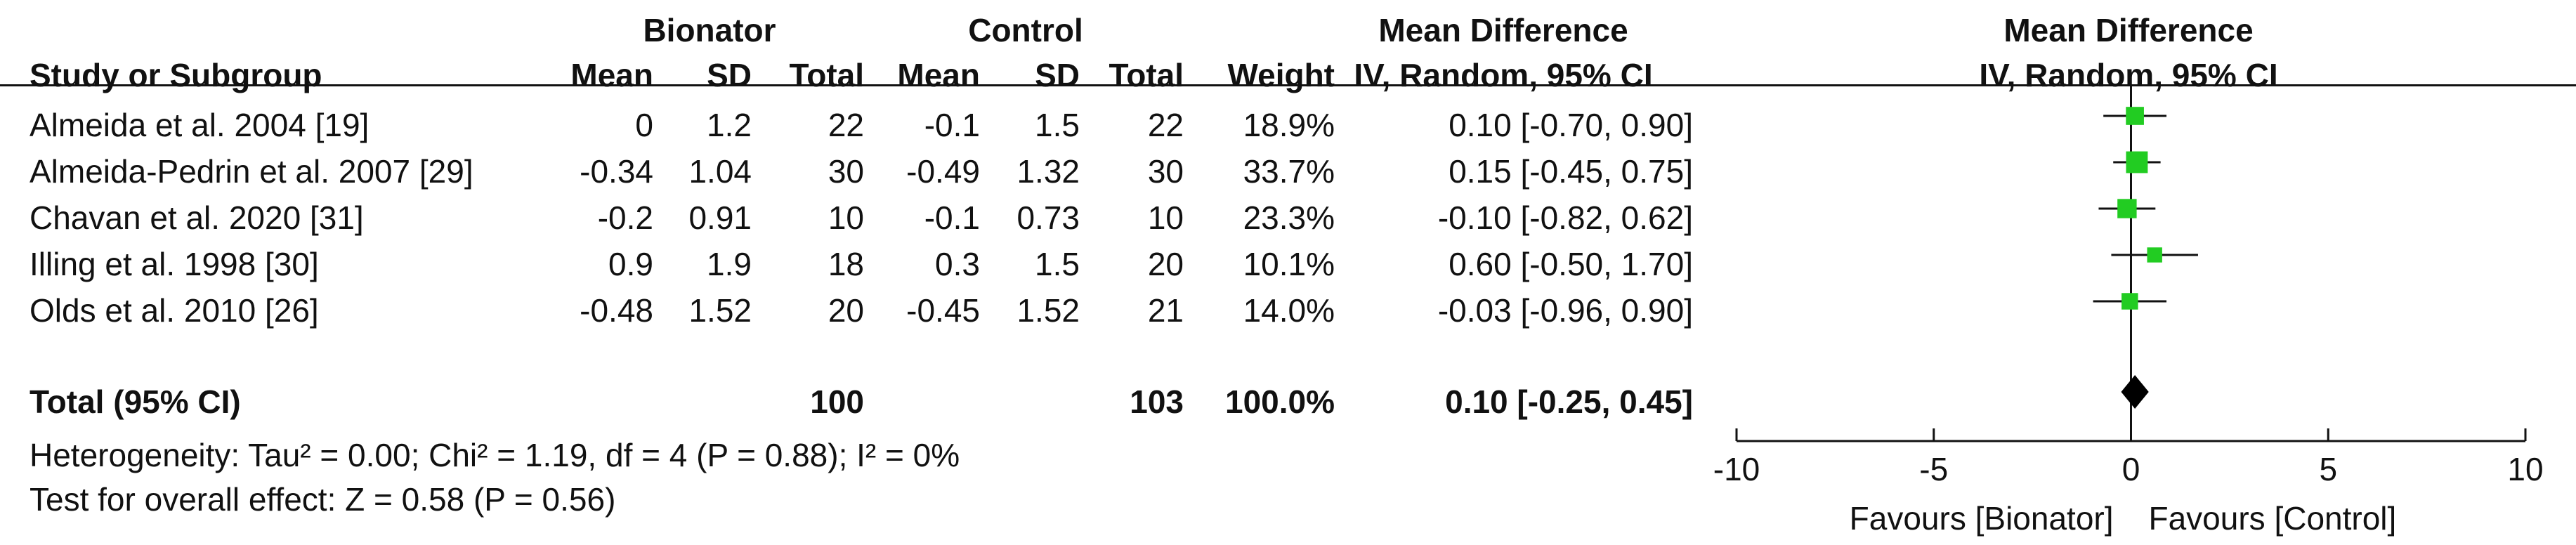 The height and width of the screenshot is (545, 2576). What do you see at coordinates (617, 171) in the screenshot?
I see `mean1-cell: -0.34` at bounding box center [617, 171].